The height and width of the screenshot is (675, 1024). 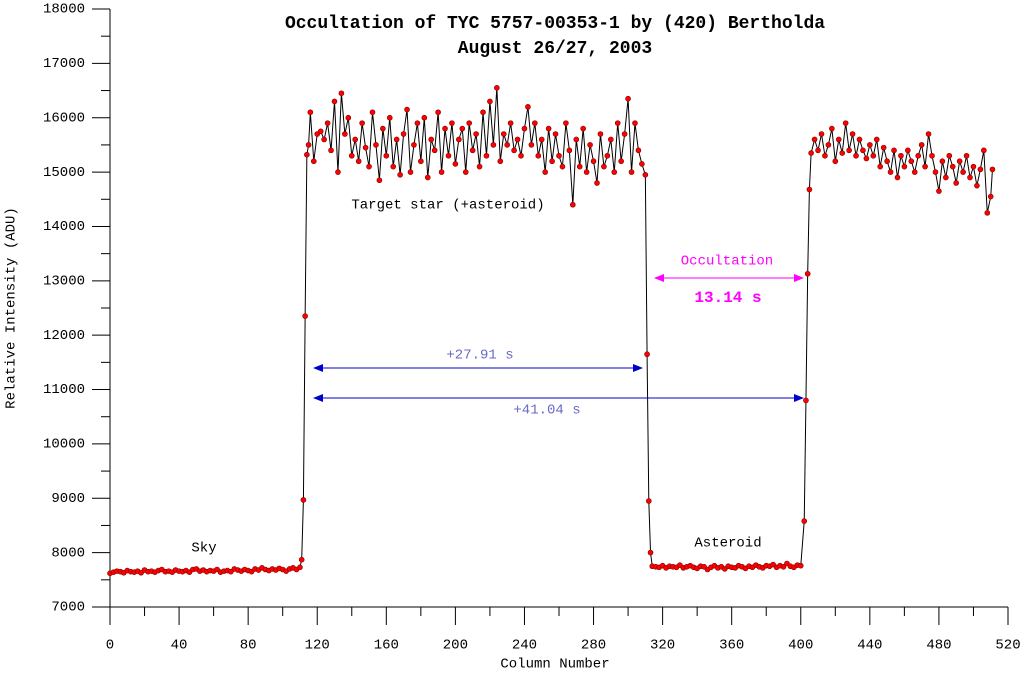 What do you see at coordinates (386, 646) in the screenshot?
I see `x-tick-label: 160` at bounding box center [386, 646].